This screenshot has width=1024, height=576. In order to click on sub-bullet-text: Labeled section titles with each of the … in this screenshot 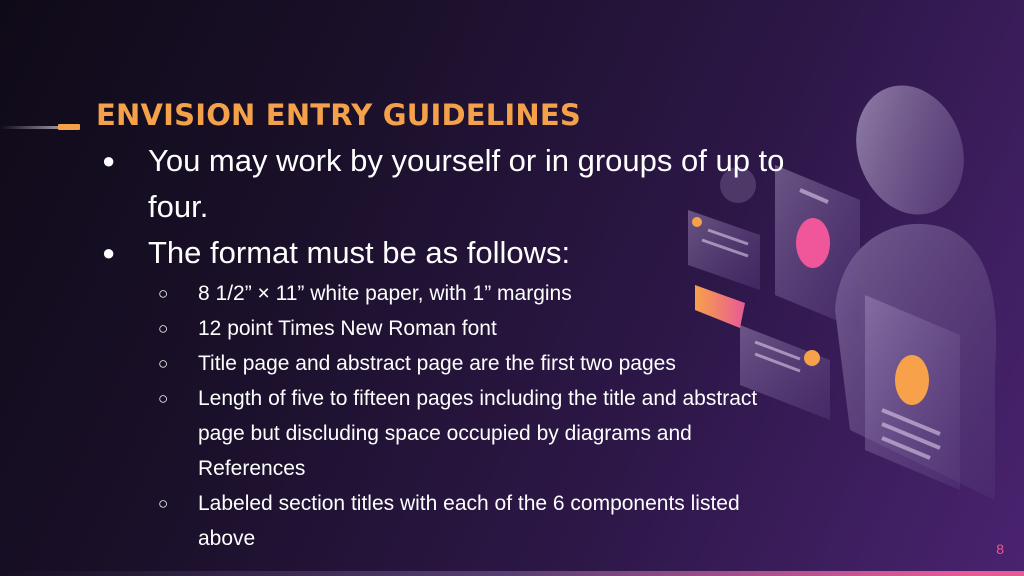, I will do `click(469, 521)`.